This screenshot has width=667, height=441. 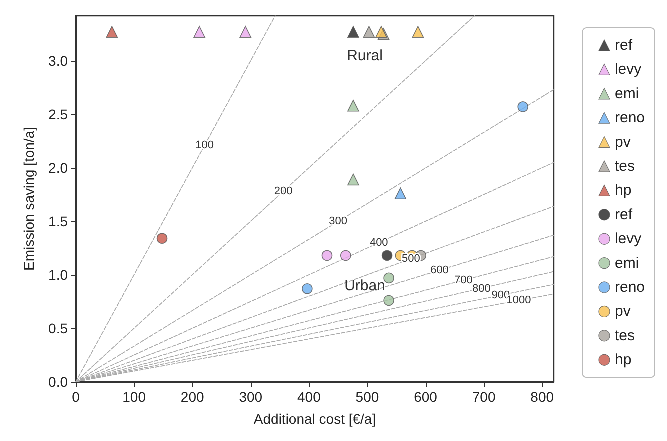 I want to click on y-tick-label: 2.5, so click(x=58, y=114).